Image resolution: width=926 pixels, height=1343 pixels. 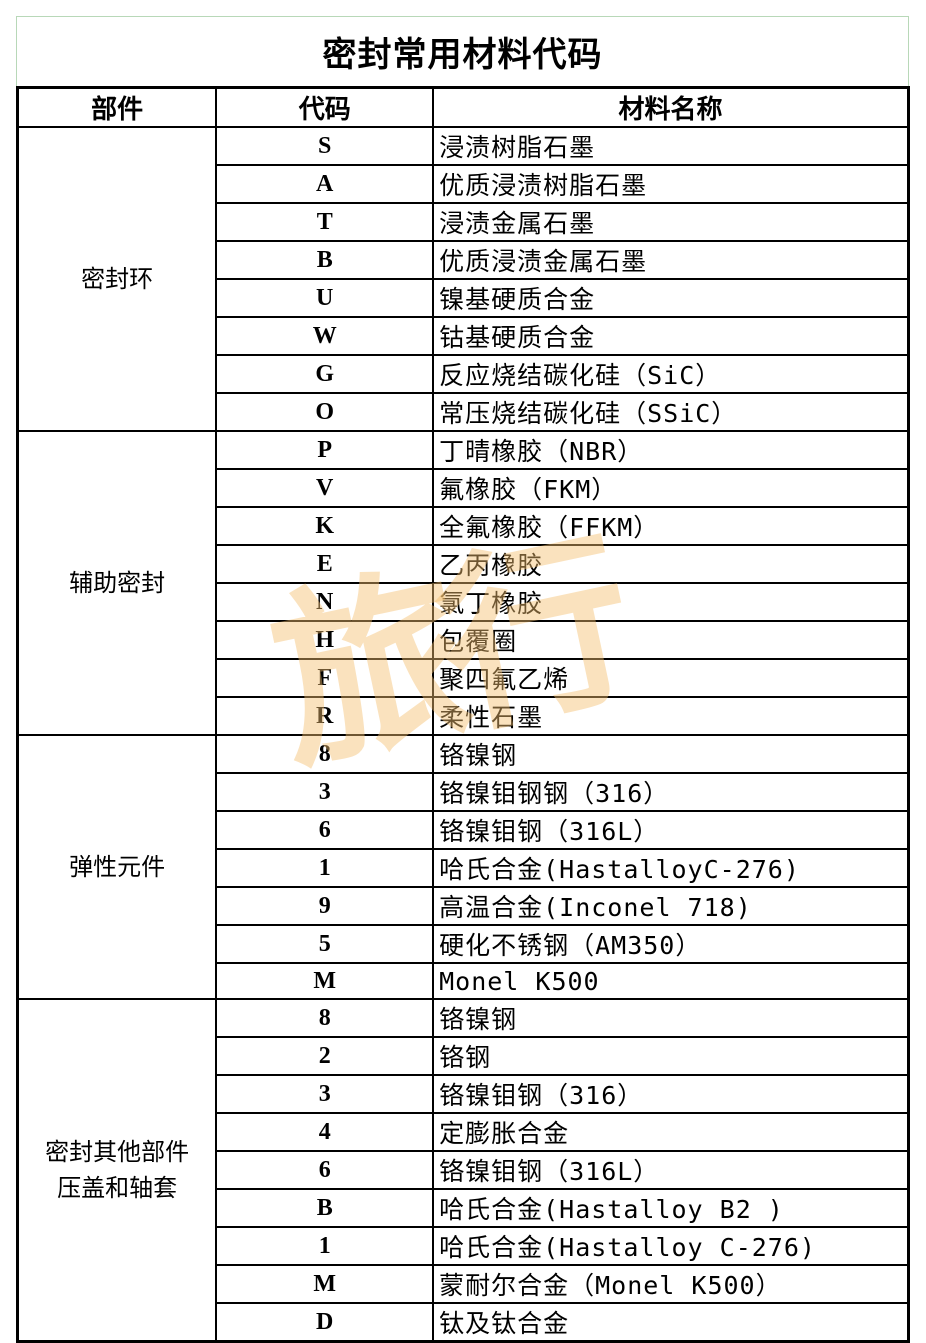 What do you see at coordinates (671, 374) in the screenshot?
I see `material-name-cell: 反应烧结碳化硅（SiC）` at bounding box center [671, 374].